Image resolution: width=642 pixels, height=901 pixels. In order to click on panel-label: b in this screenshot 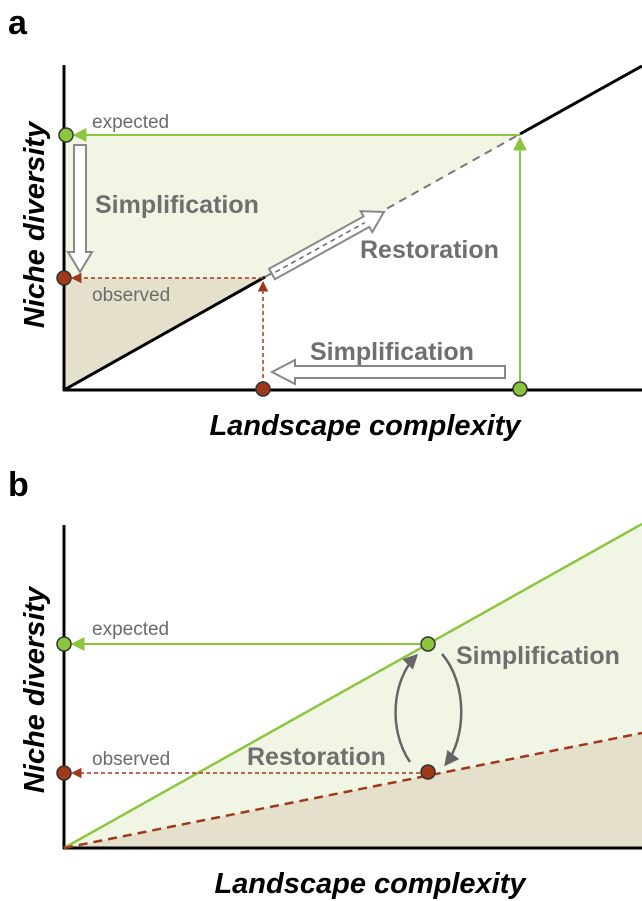, I will do `click(18, 485)`.